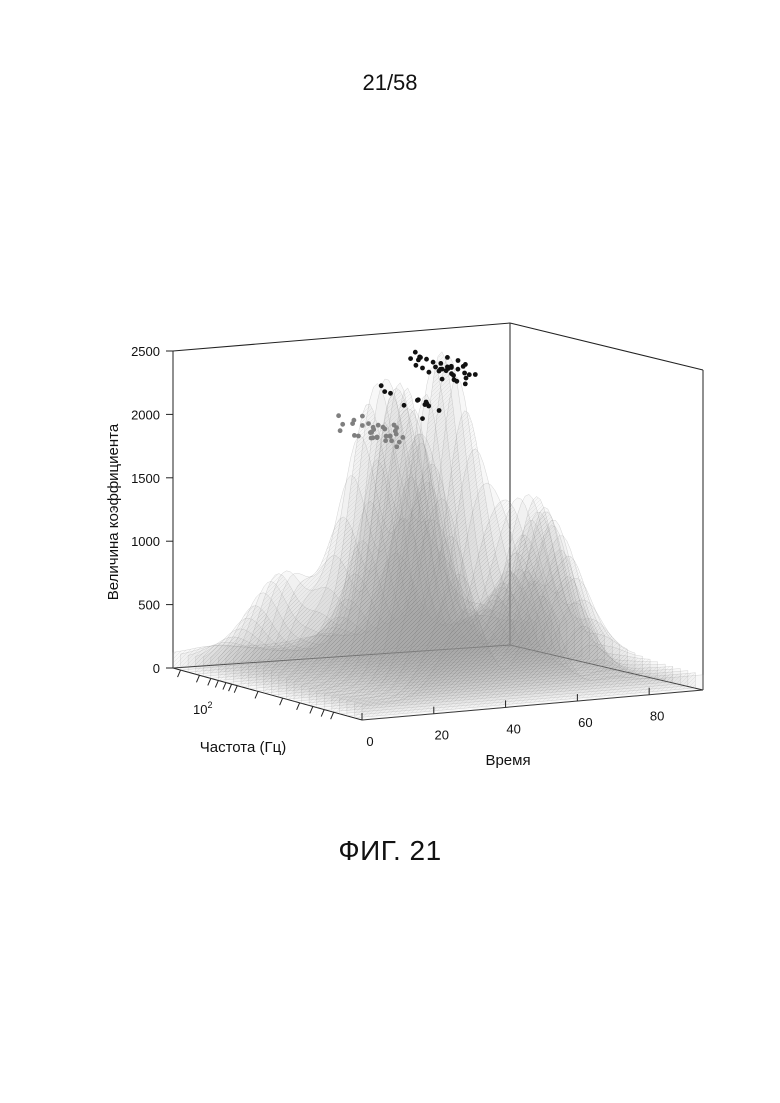 This screenshot has width=780, height=1103. What do you see at coordinates (513, 728) in the screenshot?
I see `time-tick-label: 40` at bounding box center [513, 728].